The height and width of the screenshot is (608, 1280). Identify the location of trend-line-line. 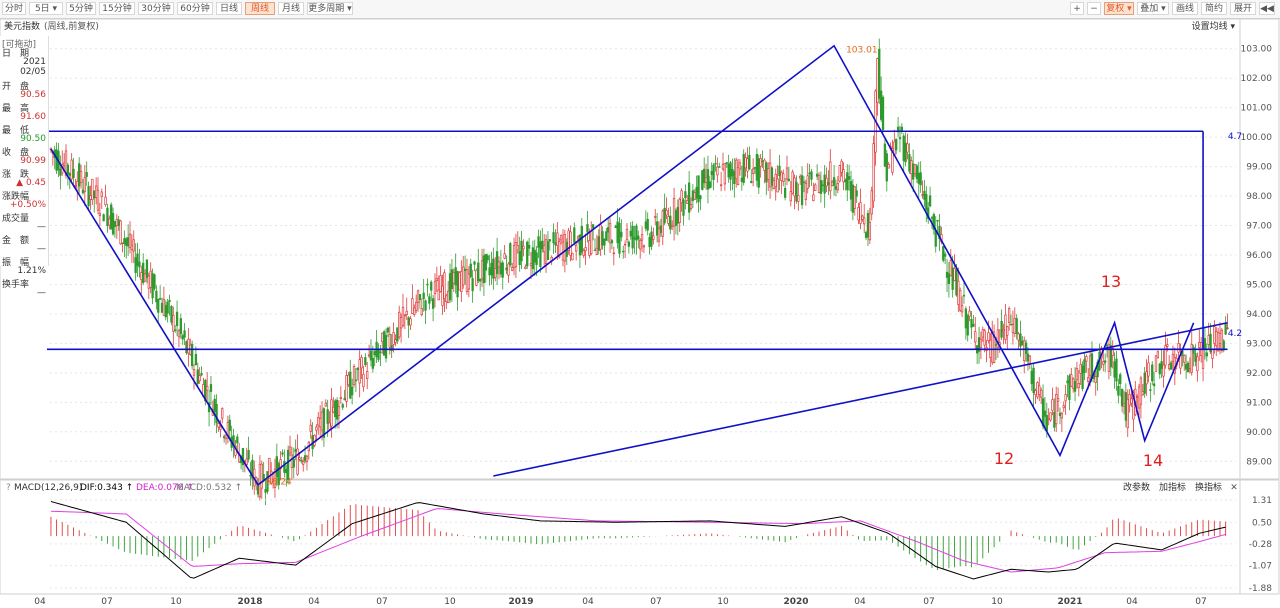
(860, 399).